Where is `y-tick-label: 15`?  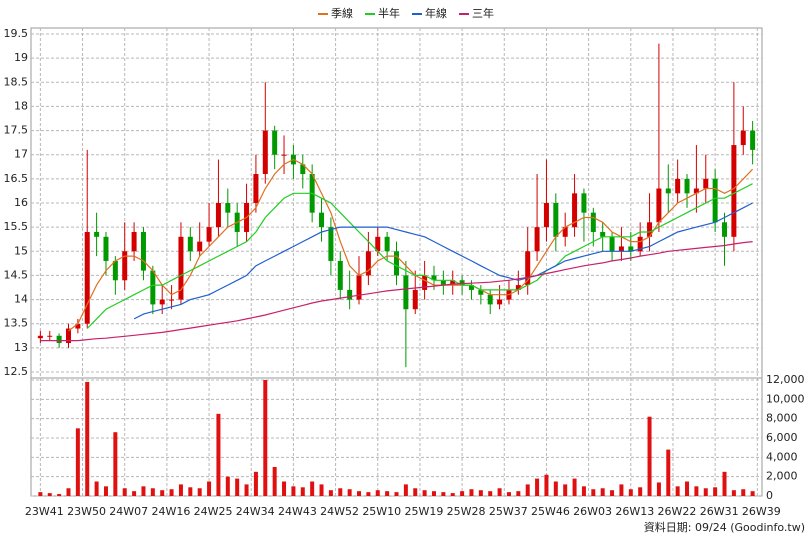 y-tick-label: 15 is located at coordinates (21, 250).